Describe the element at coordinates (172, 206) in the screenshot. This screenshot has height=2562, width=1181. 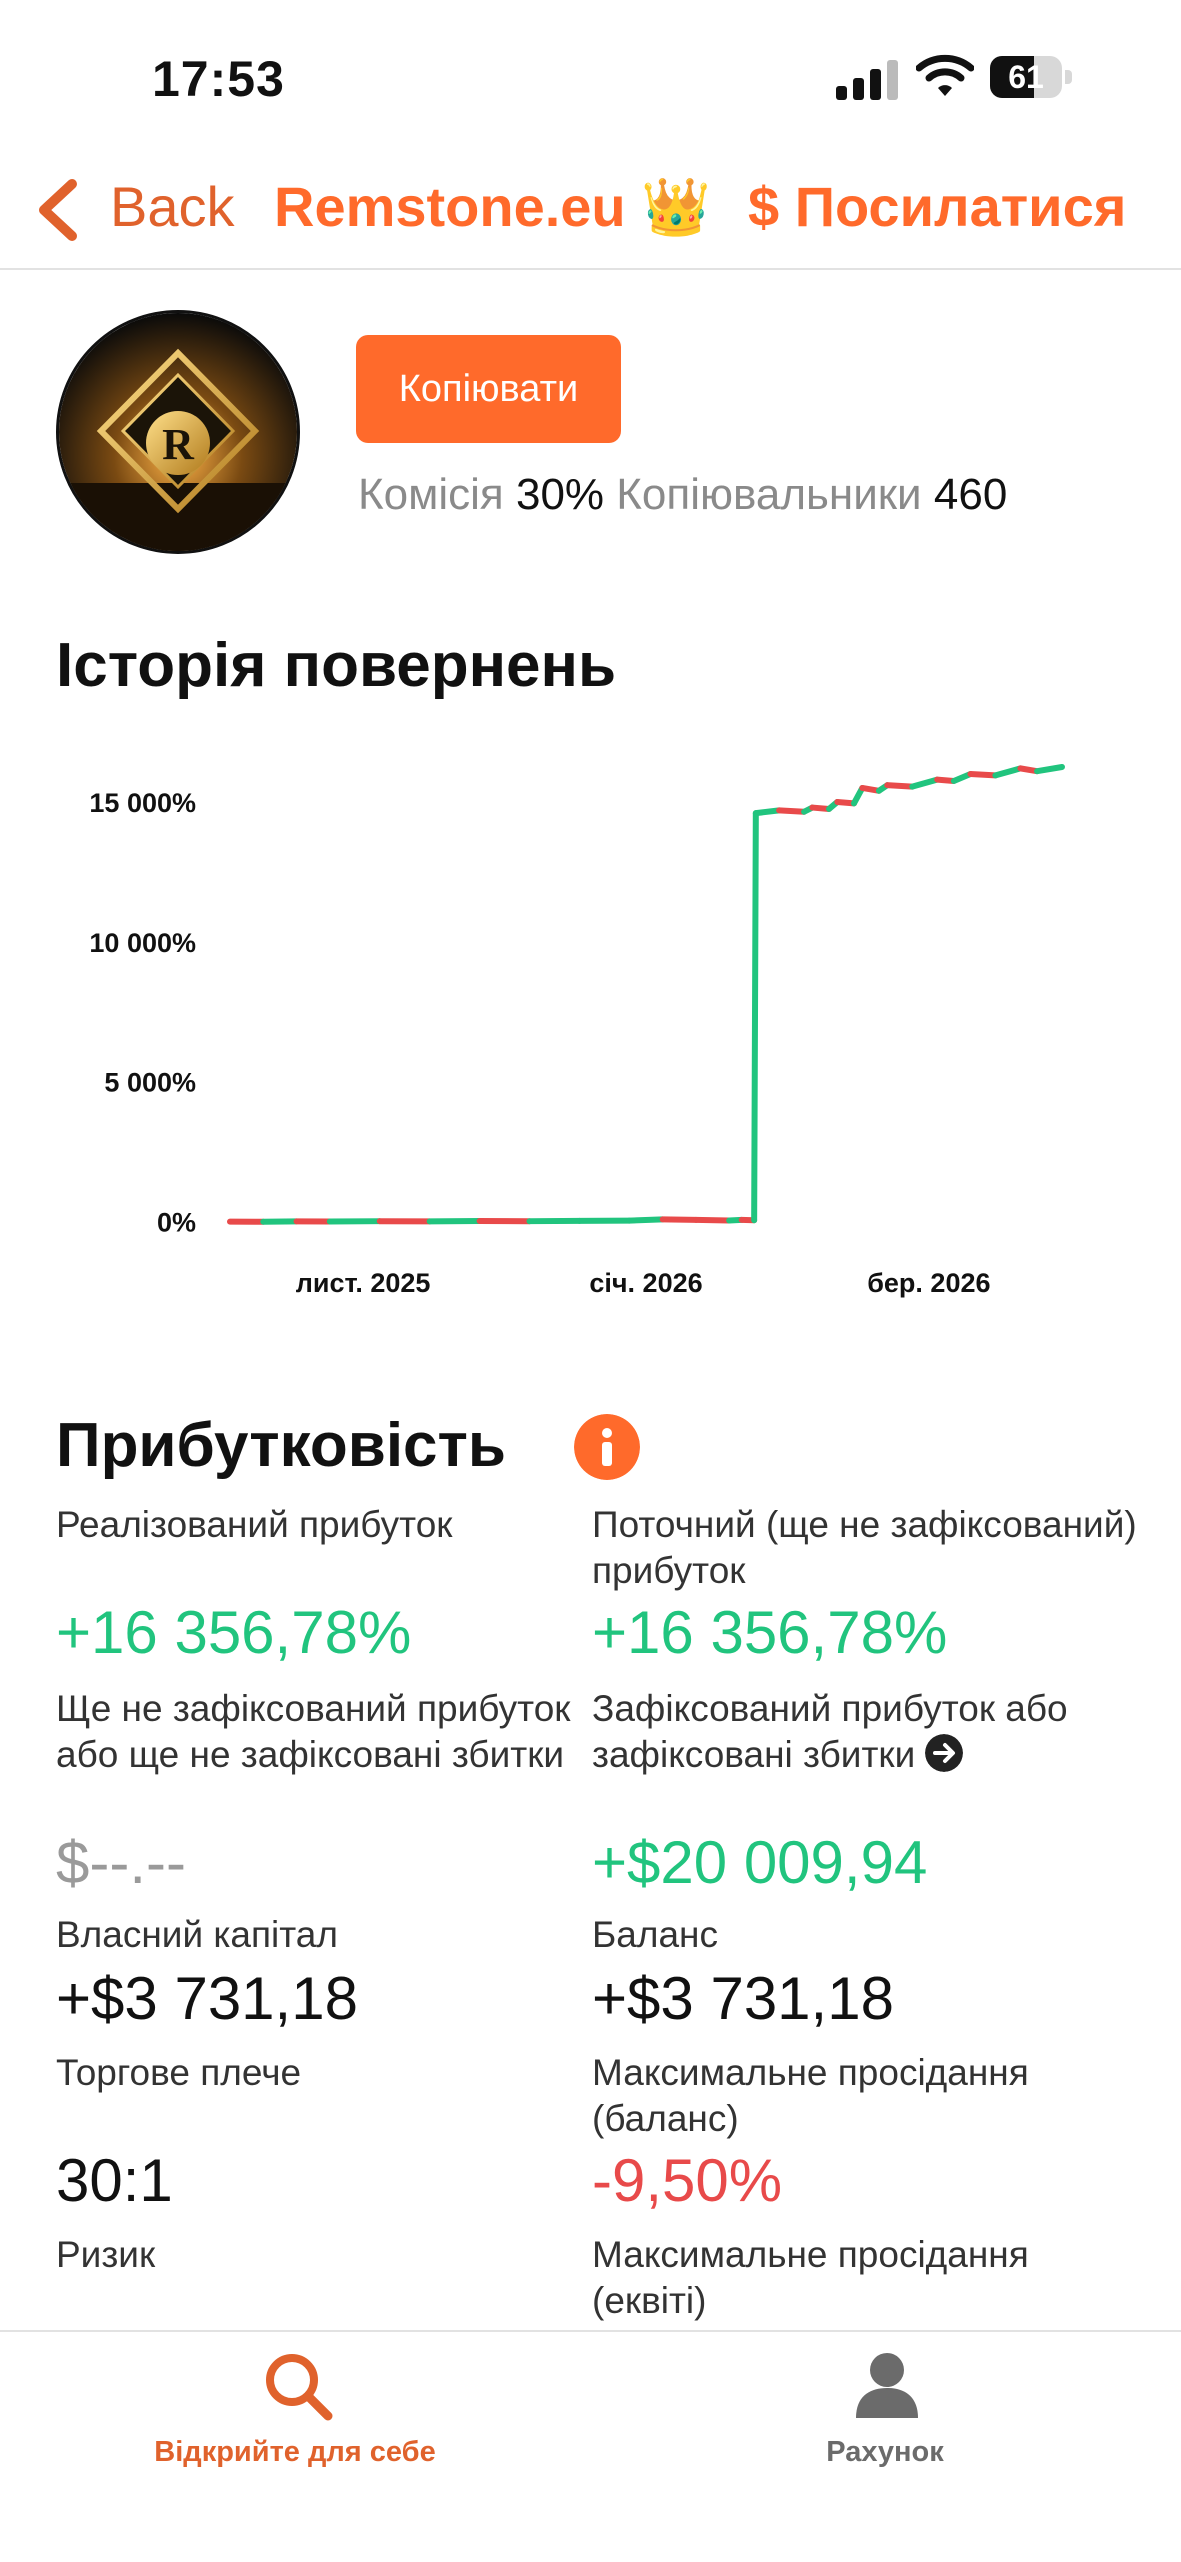
I see `back-button: Back` at that location.